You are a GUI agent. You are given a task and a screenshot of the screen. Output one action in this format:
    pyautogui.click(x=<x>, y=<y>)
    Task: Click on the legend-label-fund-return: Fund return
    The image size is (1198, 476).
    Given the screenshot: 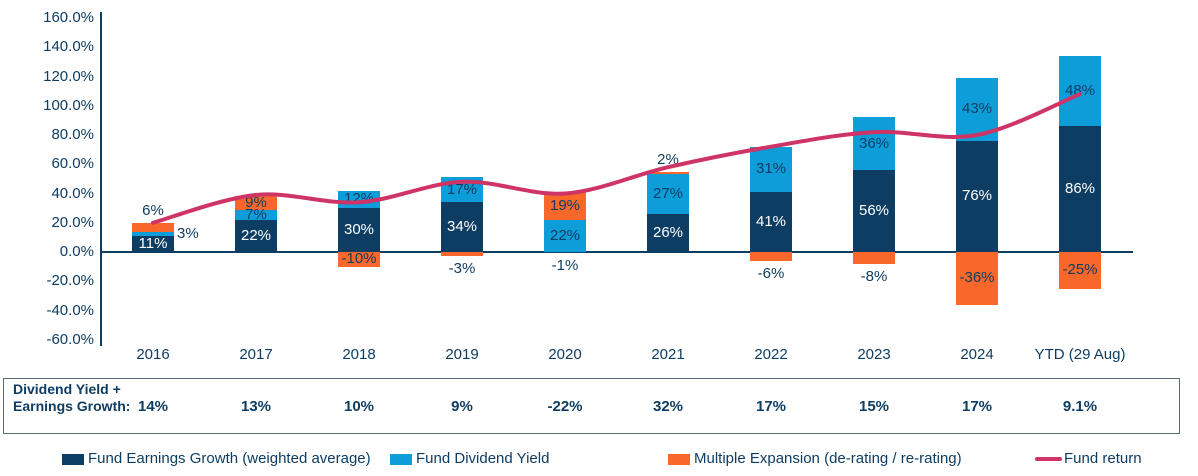 What is the action you would take?
    pyautogui.click(x=1103, y=458)
    